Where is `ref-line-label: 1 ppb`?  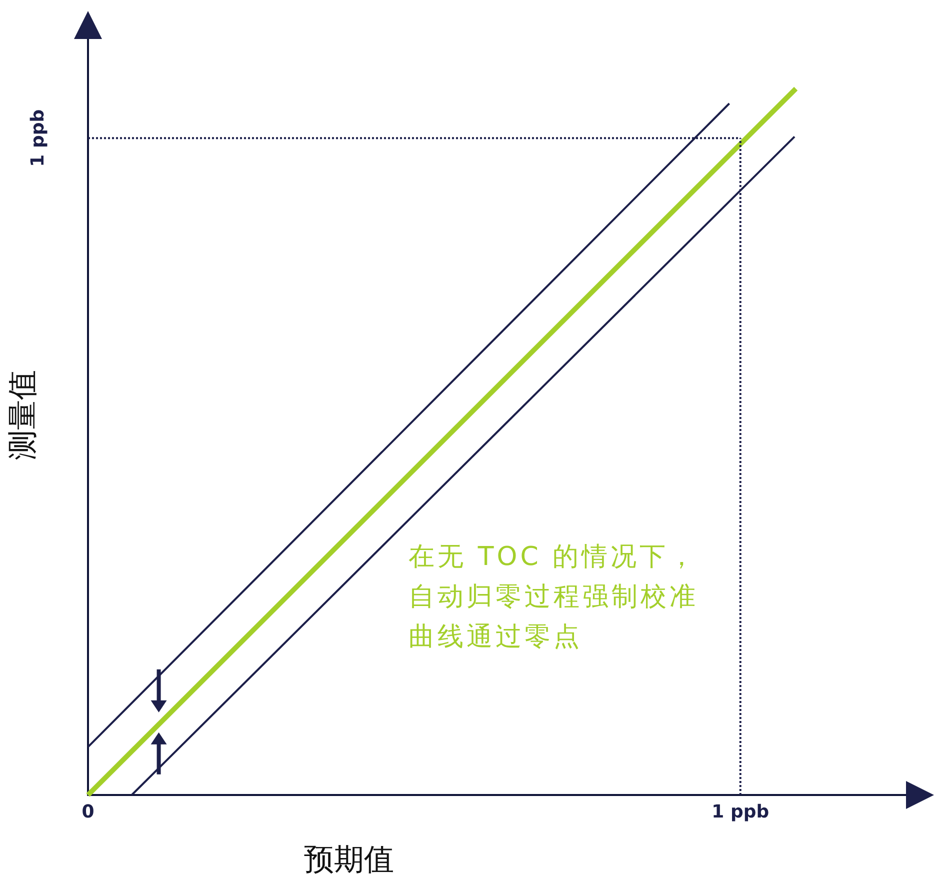
ref-line-label: 1 ppb is located at coordinates (38, 138).